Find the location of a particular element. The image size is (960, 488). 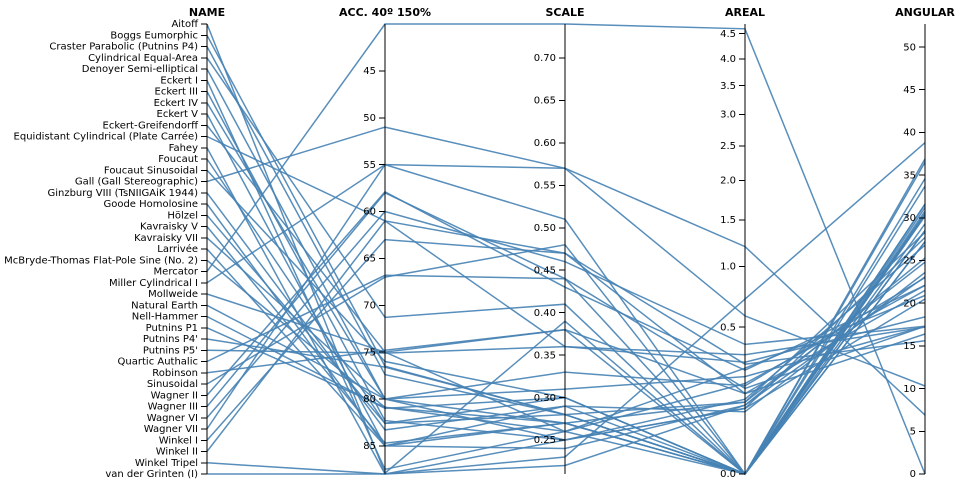

tick-label-angular: 15 is located at coordinates (909, 346).